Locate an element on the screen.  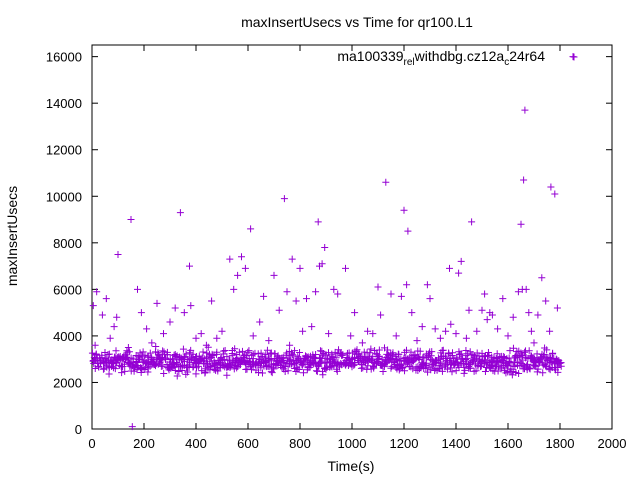
x-tick-label: 0 is located at coordinates (91, 443).